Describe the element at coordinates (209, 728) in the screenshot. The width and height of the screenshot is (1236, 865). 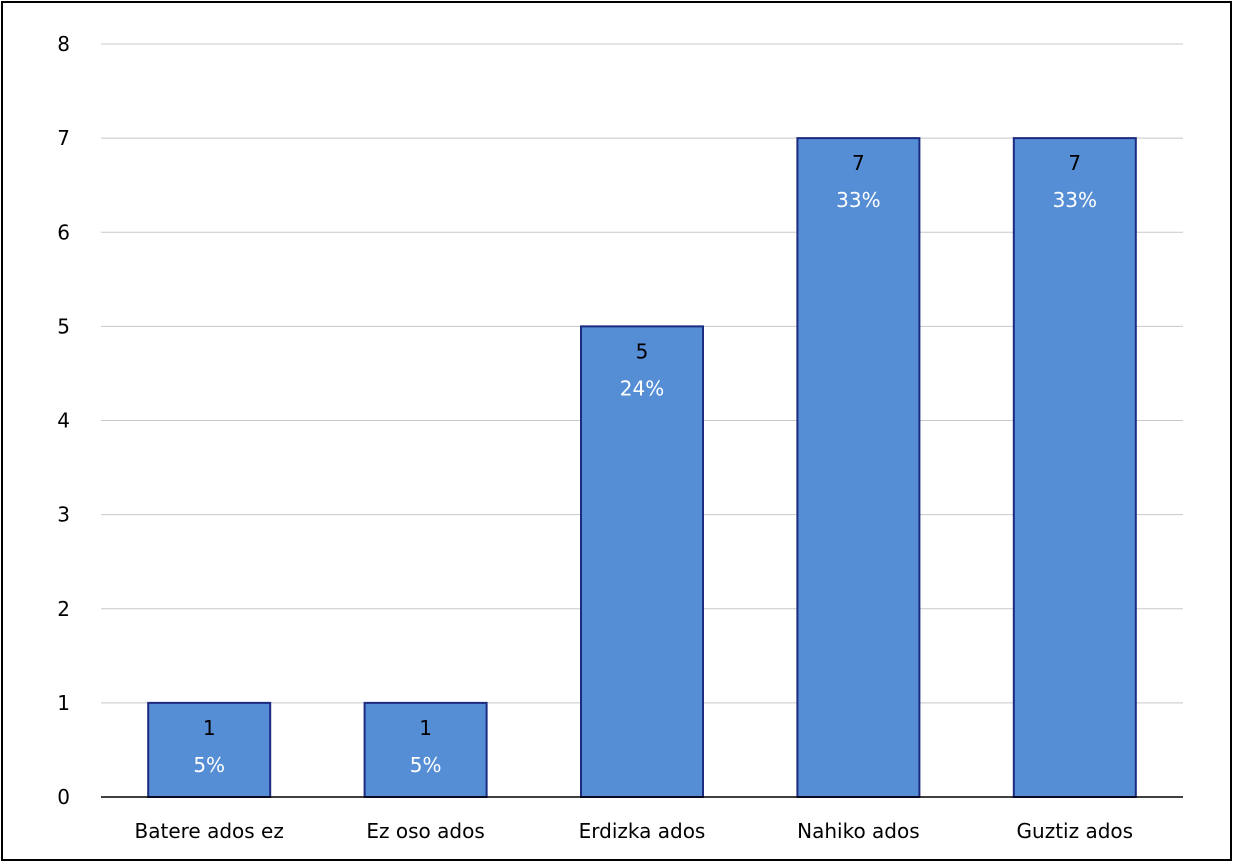
I see `bar-count-label-0: 1` at that location.